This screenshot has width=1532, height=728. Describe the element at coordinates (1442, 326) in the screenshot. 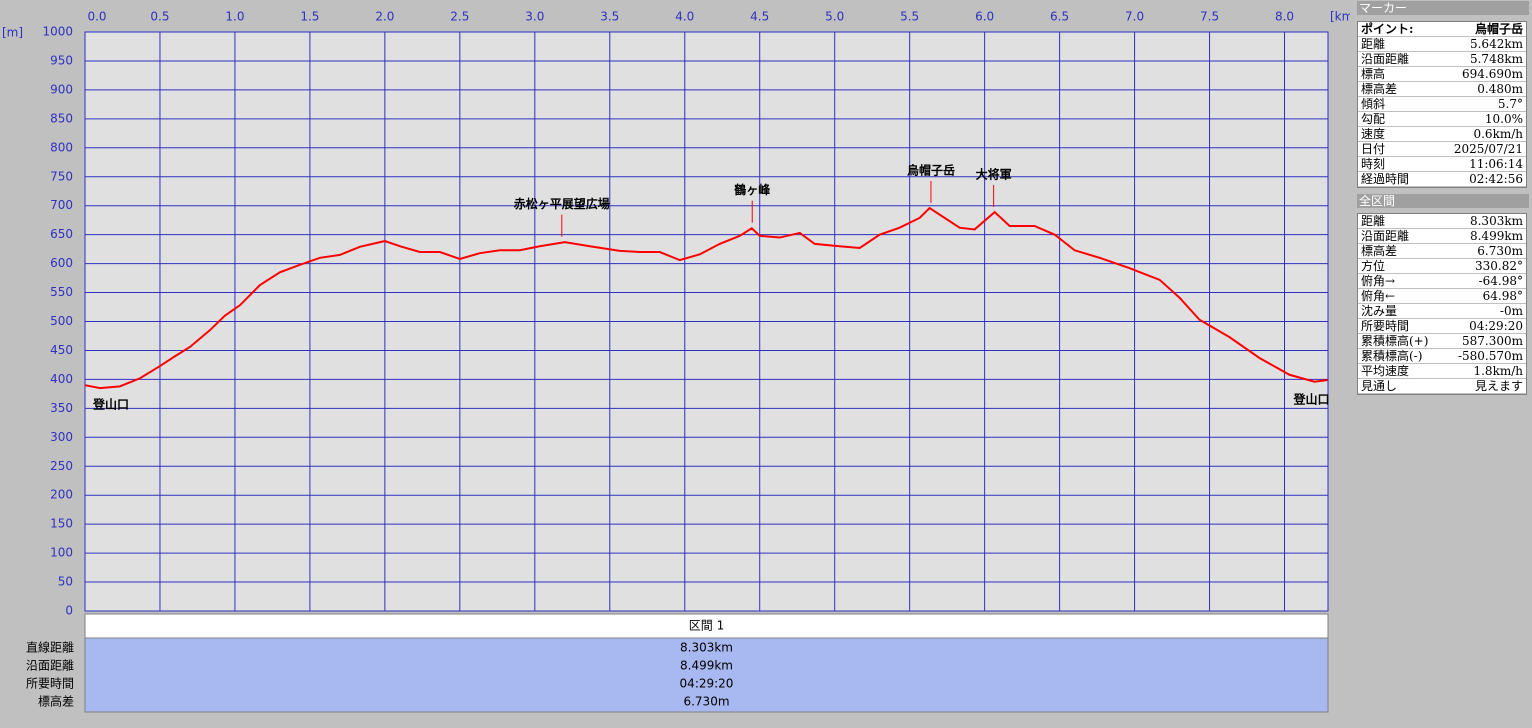

I see `info-row: 所要時間 04:29:20` at that location.